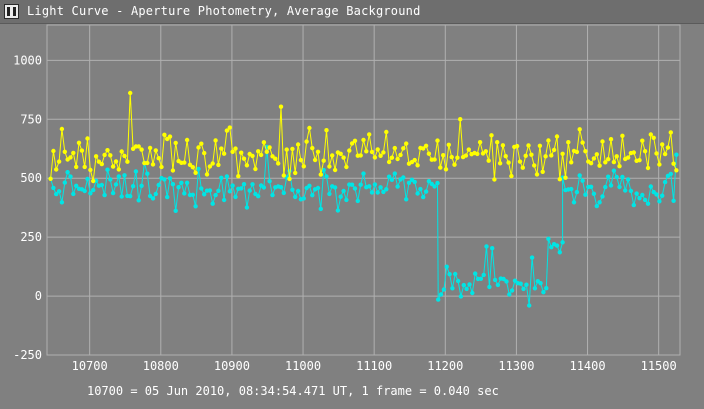  Describe the element at coordinates (303, 366) in the screenshot. I see `x-tick-label: 11000` at that location.